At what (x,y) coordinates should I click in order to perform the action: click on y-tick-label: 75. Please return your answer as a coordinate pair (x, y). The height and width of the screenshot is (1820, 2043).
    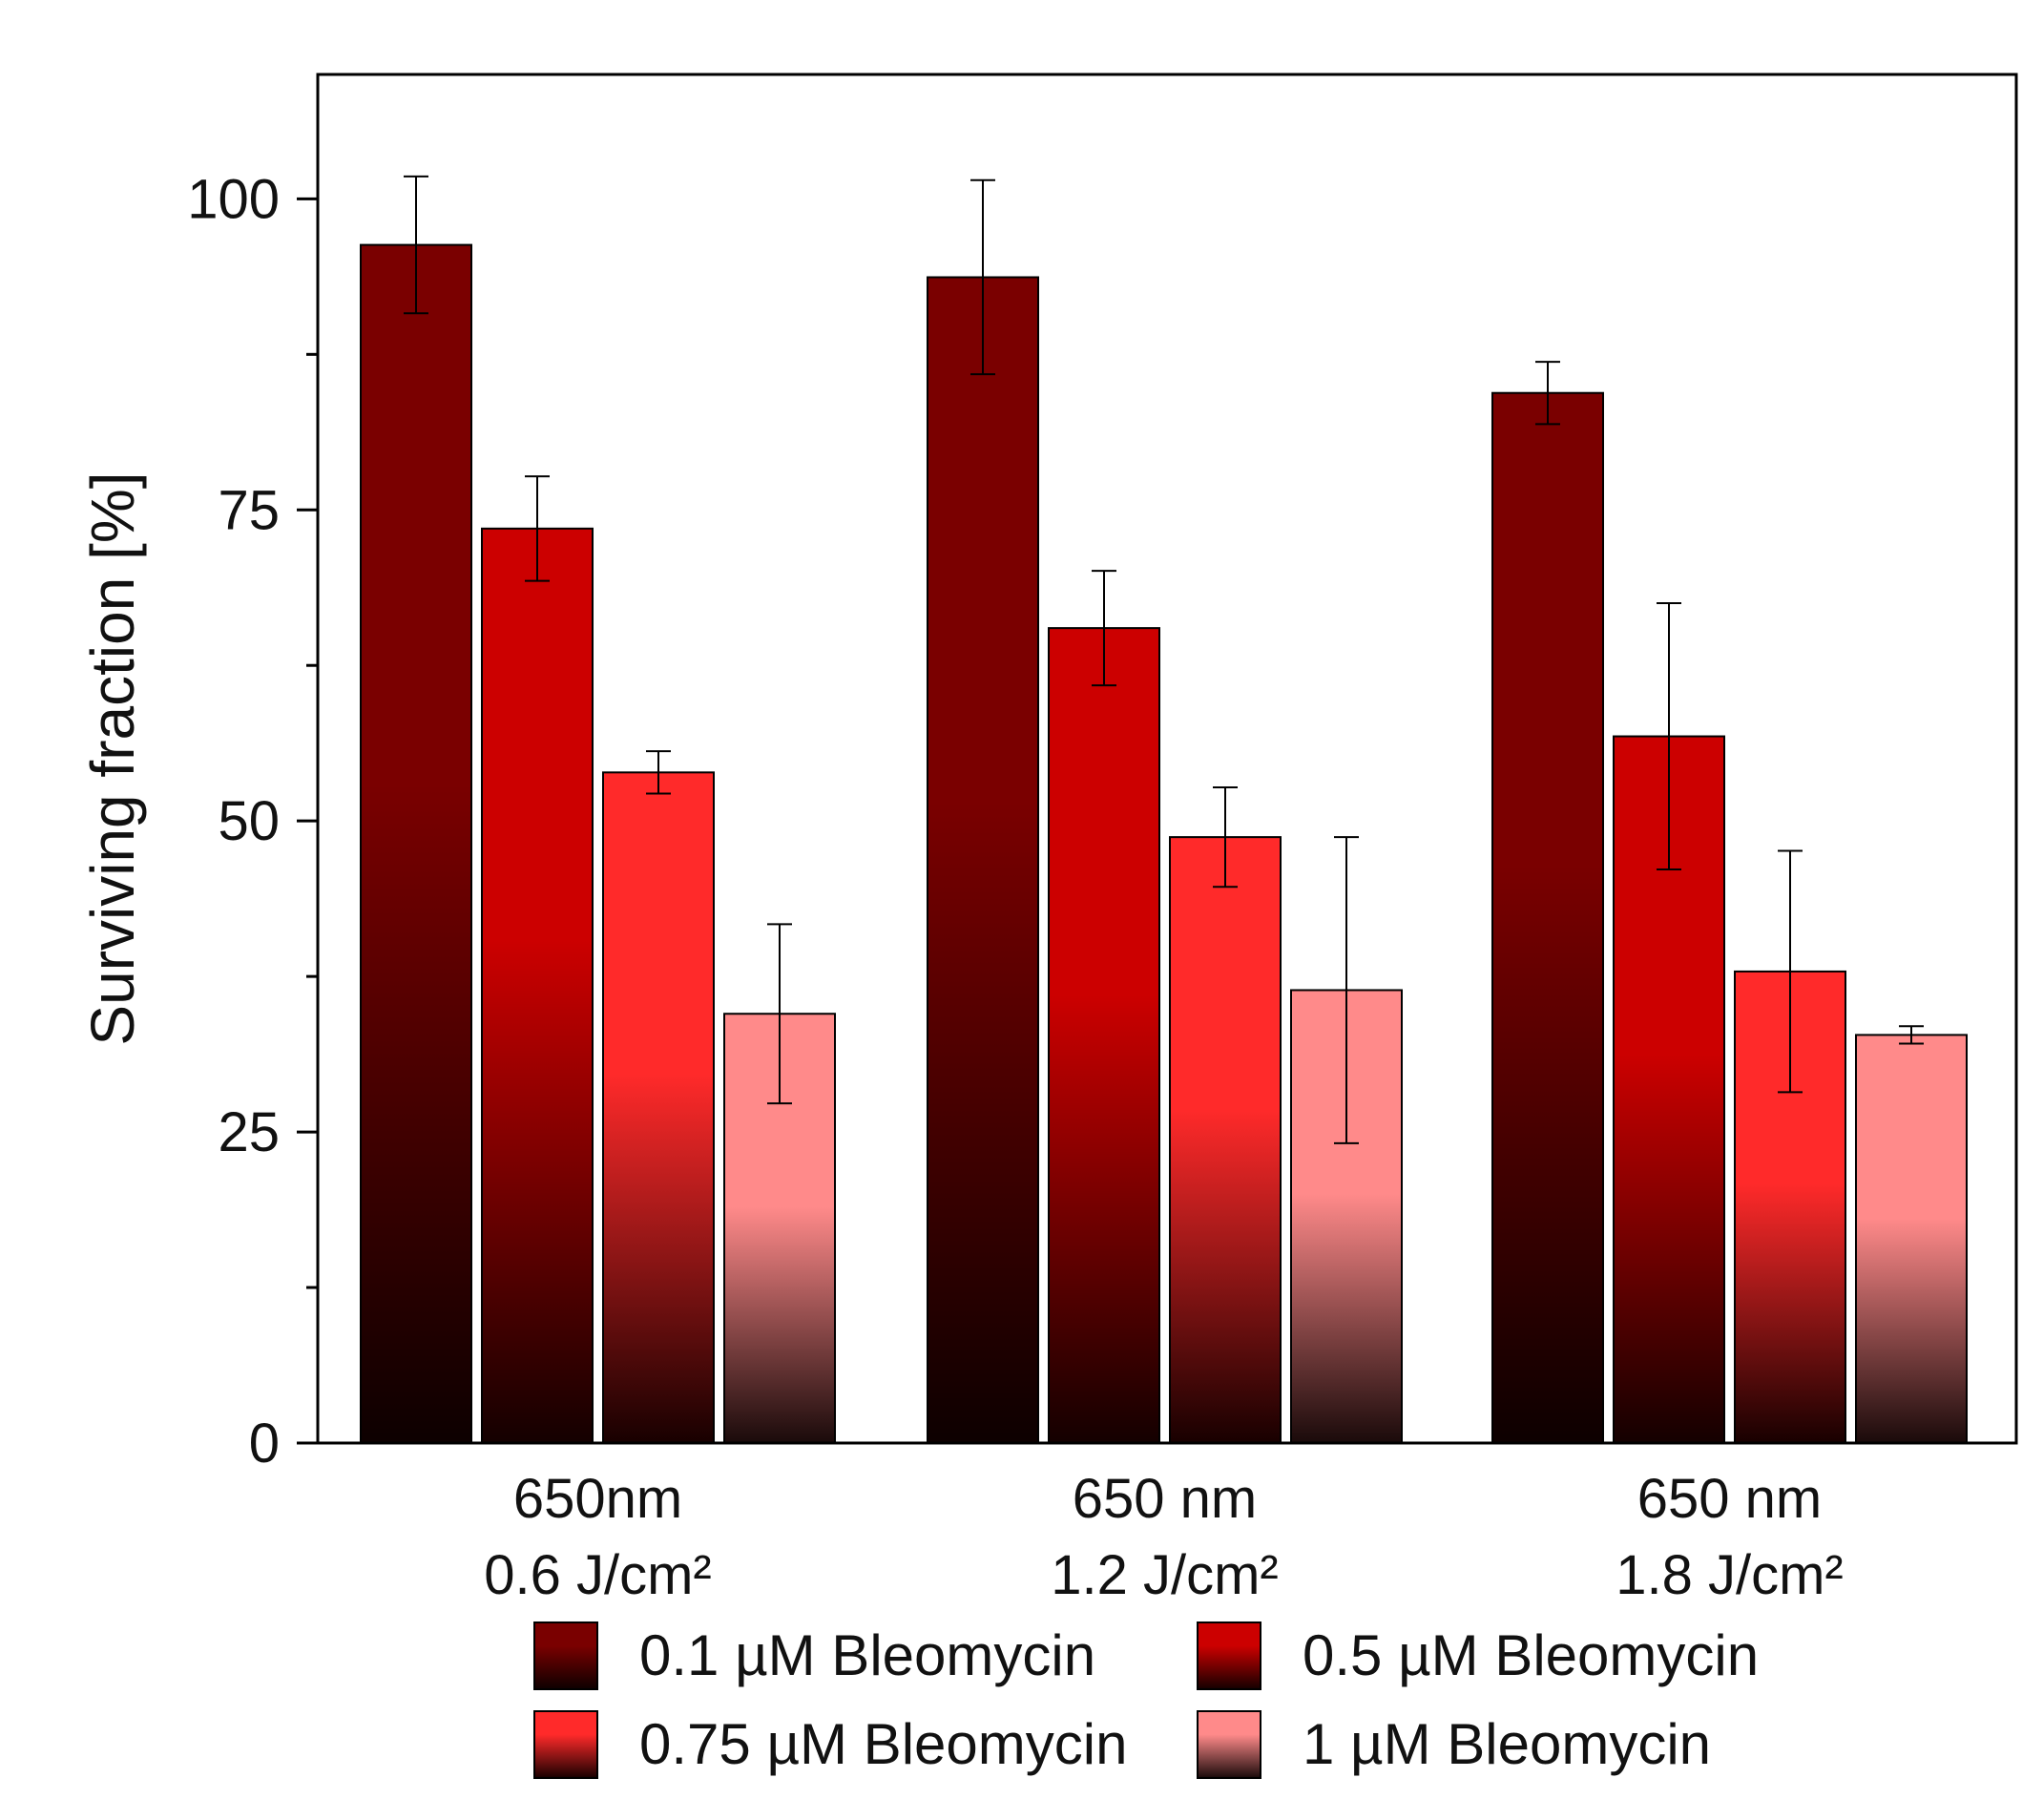
    Looking at the image, I should click on (249, 510).